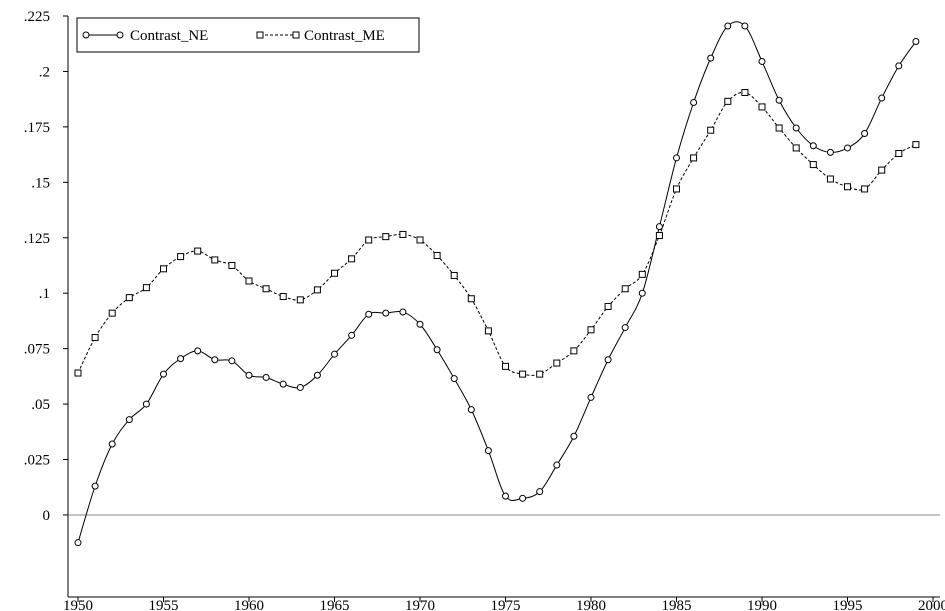 The image size is (945, 611). Describe the element at coordinates (420, 604) in the screenshot. I see `x-tick-label: 1970` at that location.